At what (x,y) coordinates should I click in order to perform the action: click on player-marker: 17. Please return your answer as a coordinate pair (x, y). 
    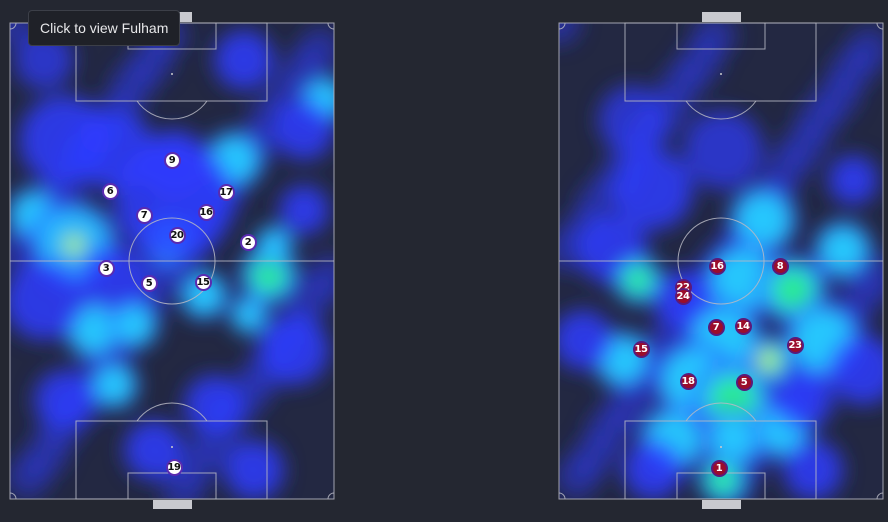
    Looking at the image, I should click on (226, 192).